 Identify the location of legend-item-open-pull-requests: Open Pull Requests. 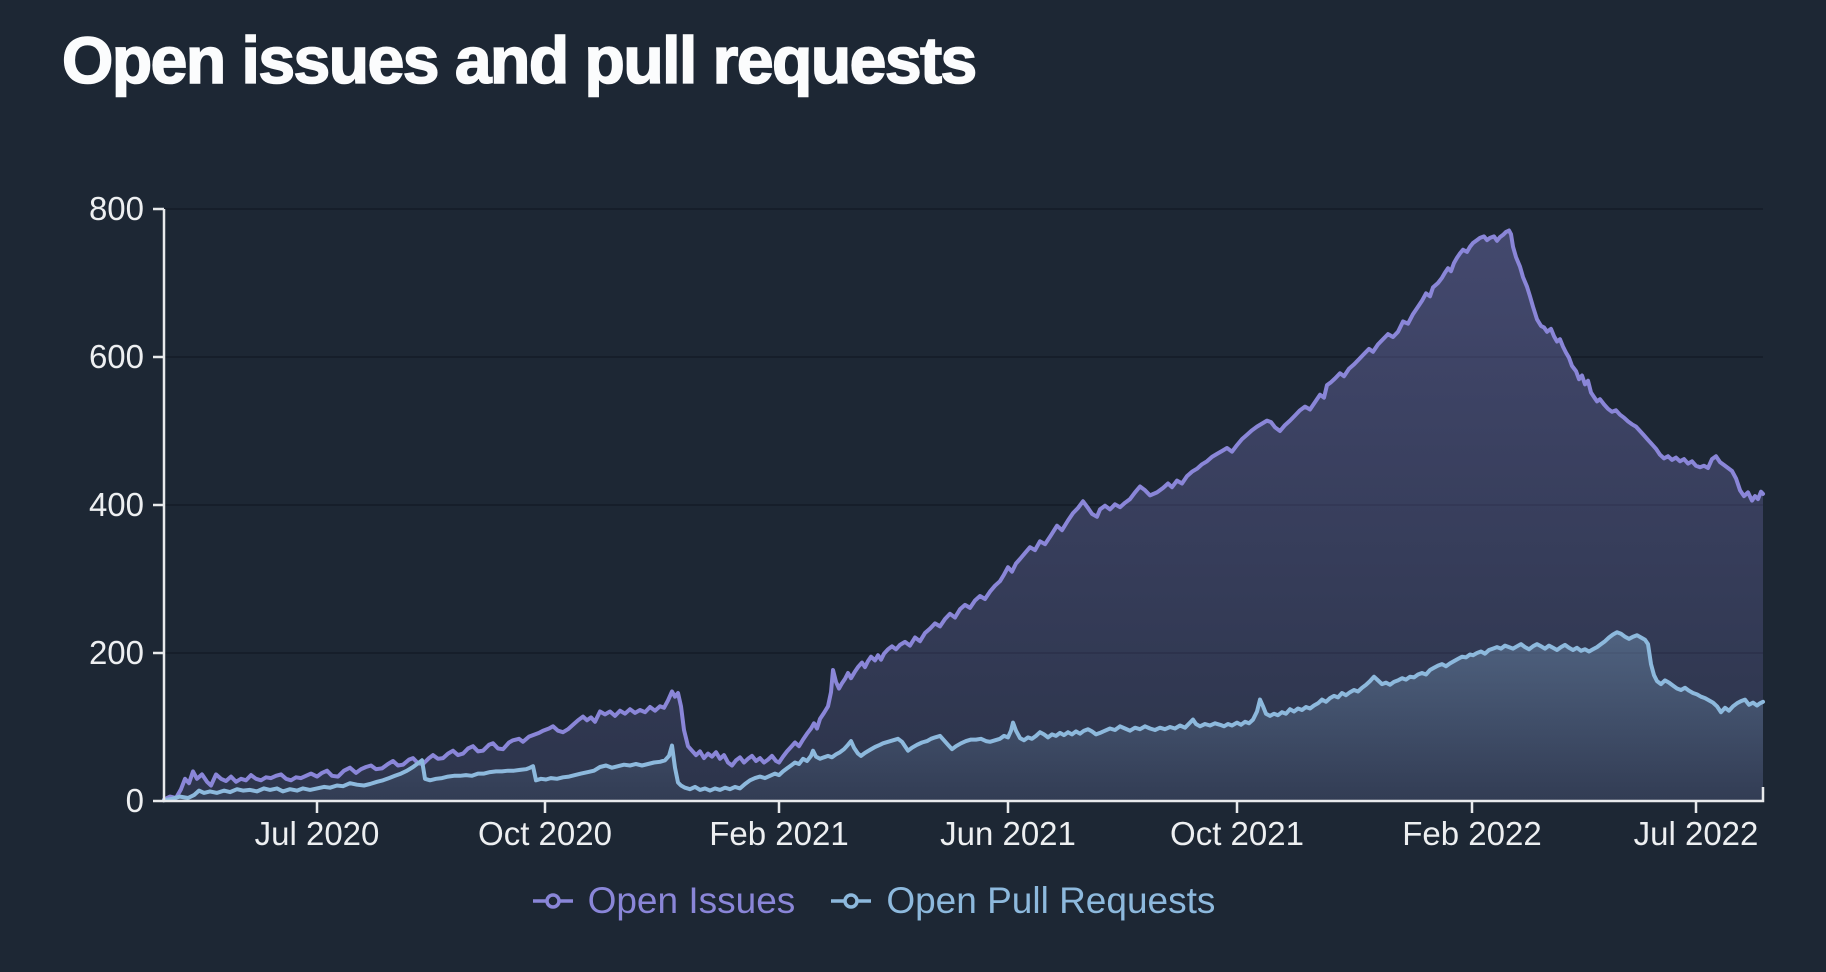
(1022, 900).